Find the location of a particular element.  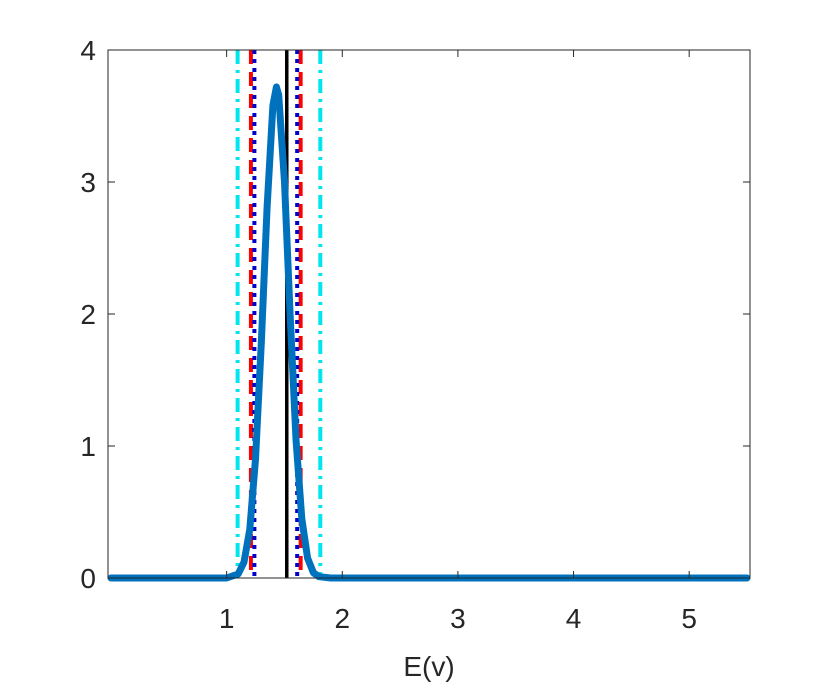

y-tick-label: 2 is located at coordinates (88, 314).